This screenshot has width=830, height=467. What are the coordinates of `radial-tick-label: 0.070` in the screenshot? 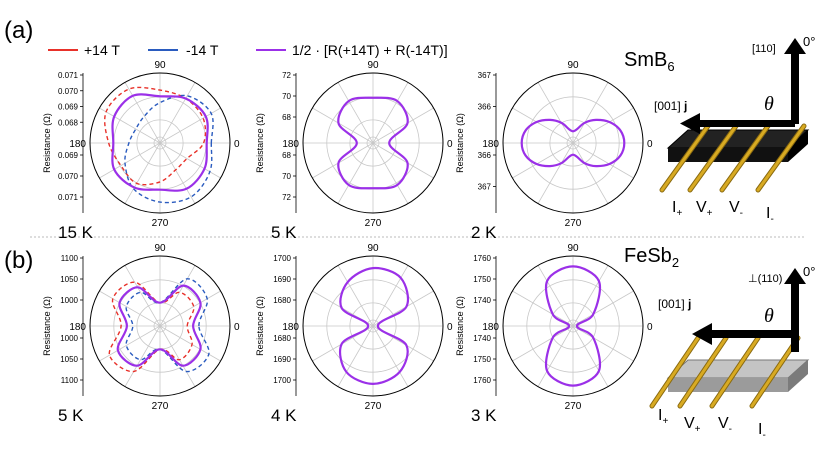 It's located at (68, 176).